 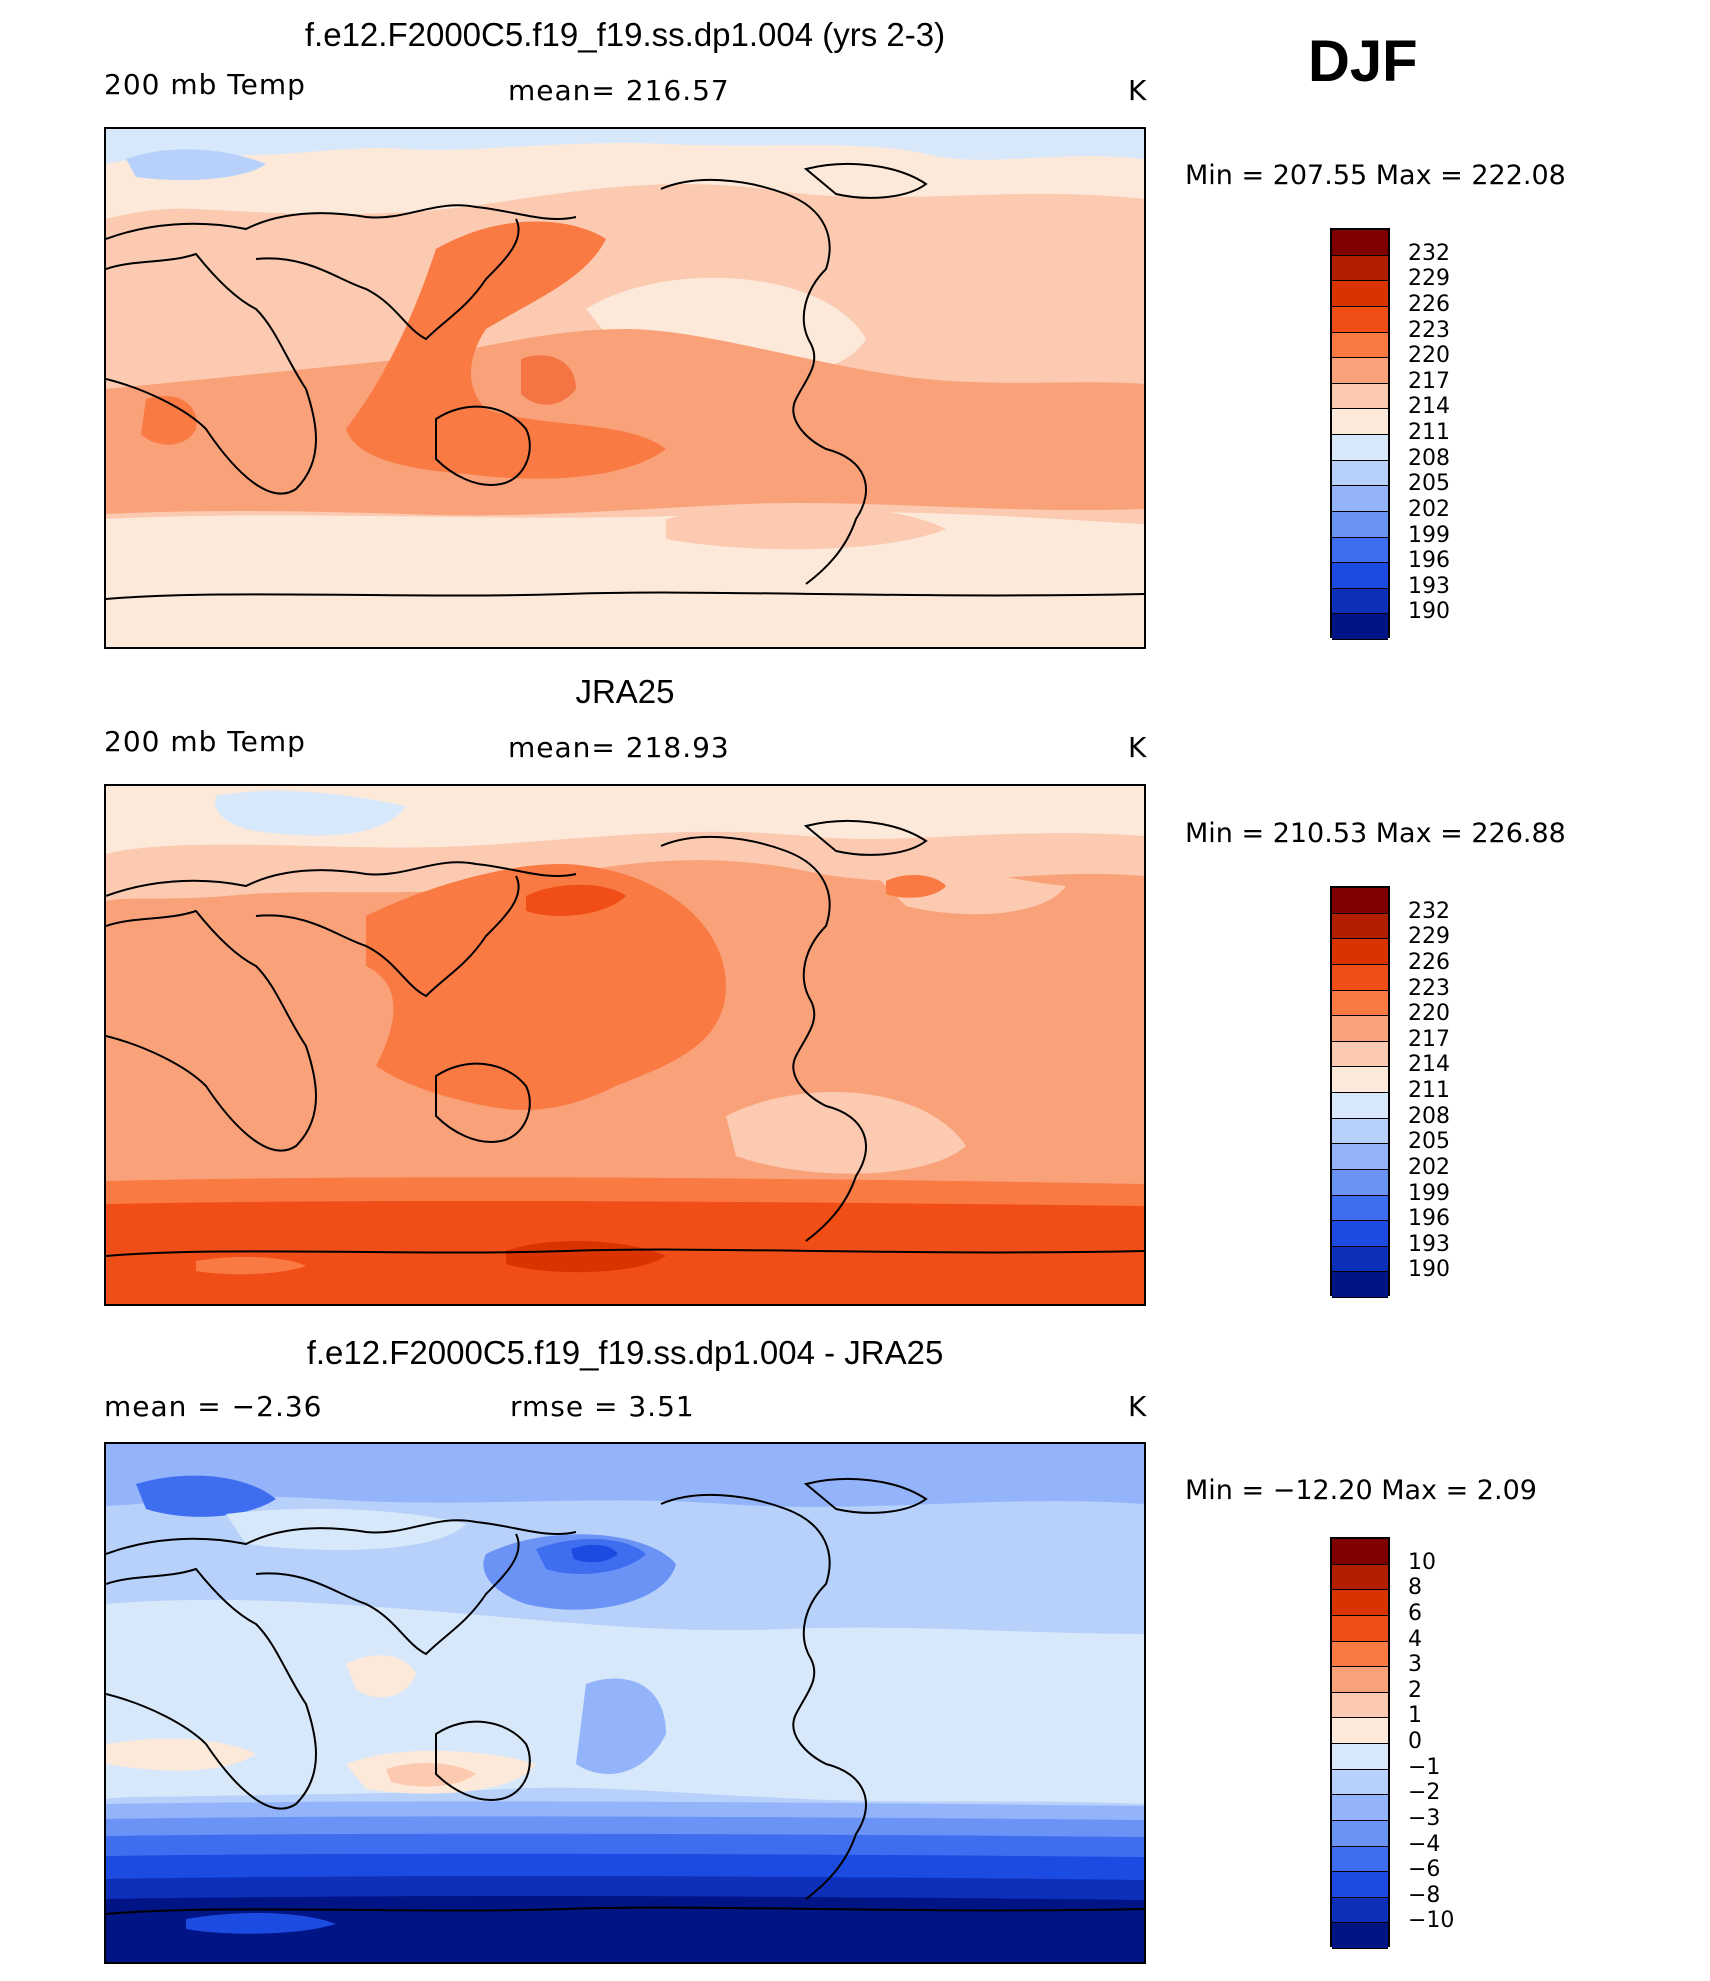 What do you see at coordinates (1429, 381) in the screenshot?
I see `panel1-colorbar-label: 217` at bounding box center [1429, 381].